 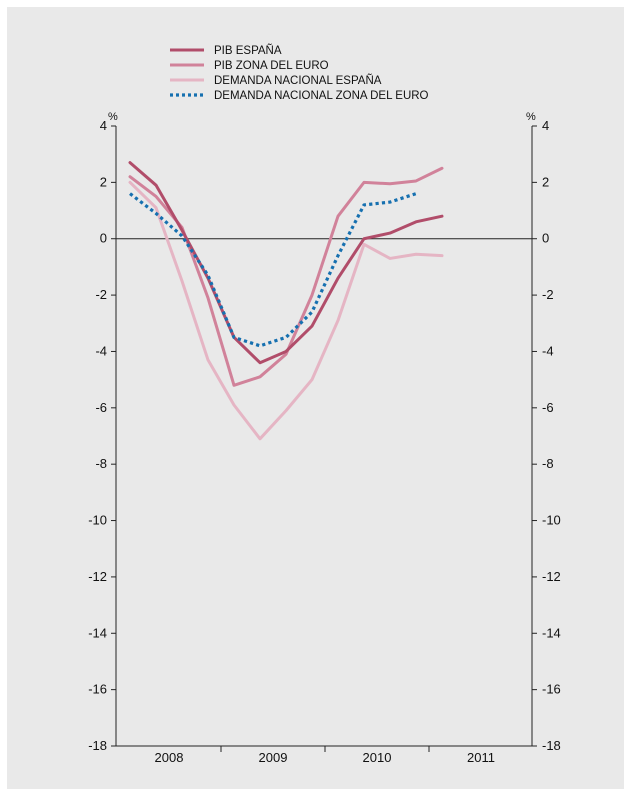 What do you see at coordinates (248, 50) in the screenshot?
I see `legend-label: PIB ESPAÑA` at bounding box center [248, 50].